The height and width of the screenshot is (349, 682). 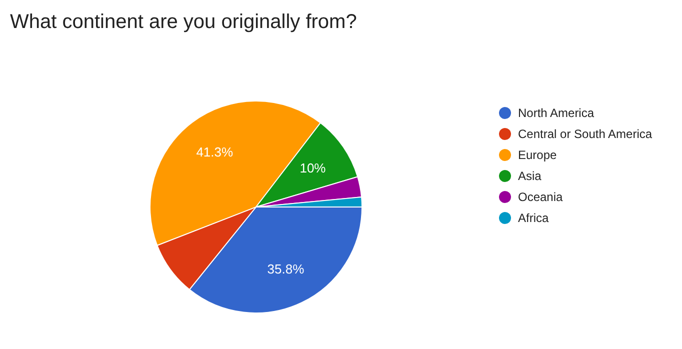 What do you see at coordinates (556, 113) in the screenshot?
I see `legend-label: North America` at bounding box center [556, 113].